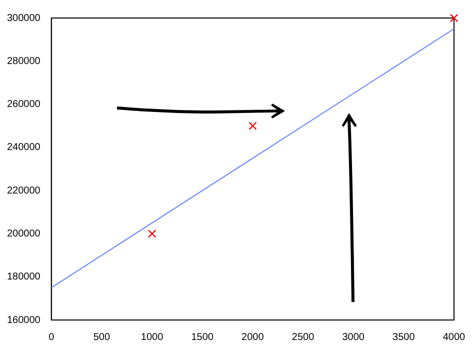  What do you see at coordinates (353, 337) in the screenshot?
I see `x-tick-label: 3000` at bounding box center [353, 337].